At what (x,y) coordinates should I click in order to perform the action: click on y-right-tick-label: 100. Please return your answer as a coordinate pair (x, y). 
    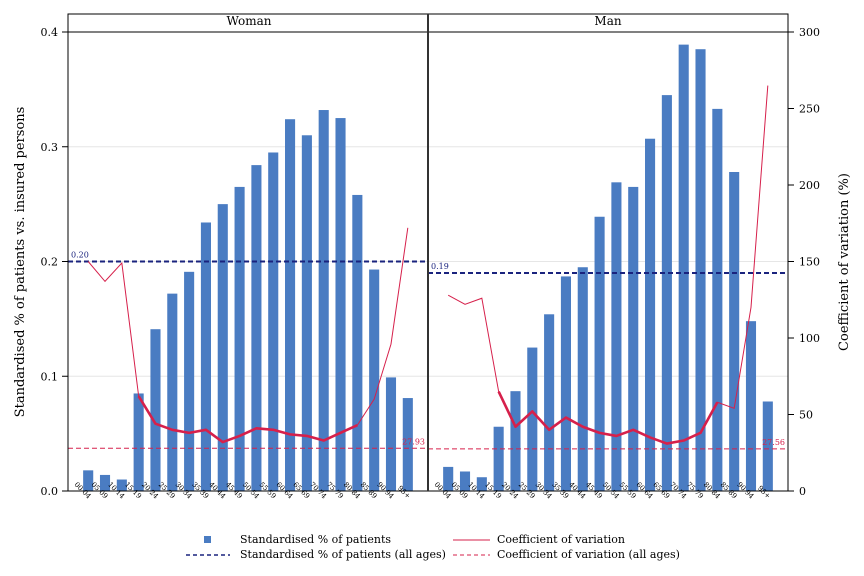
    Looking at the image, I should click on (809, 338).